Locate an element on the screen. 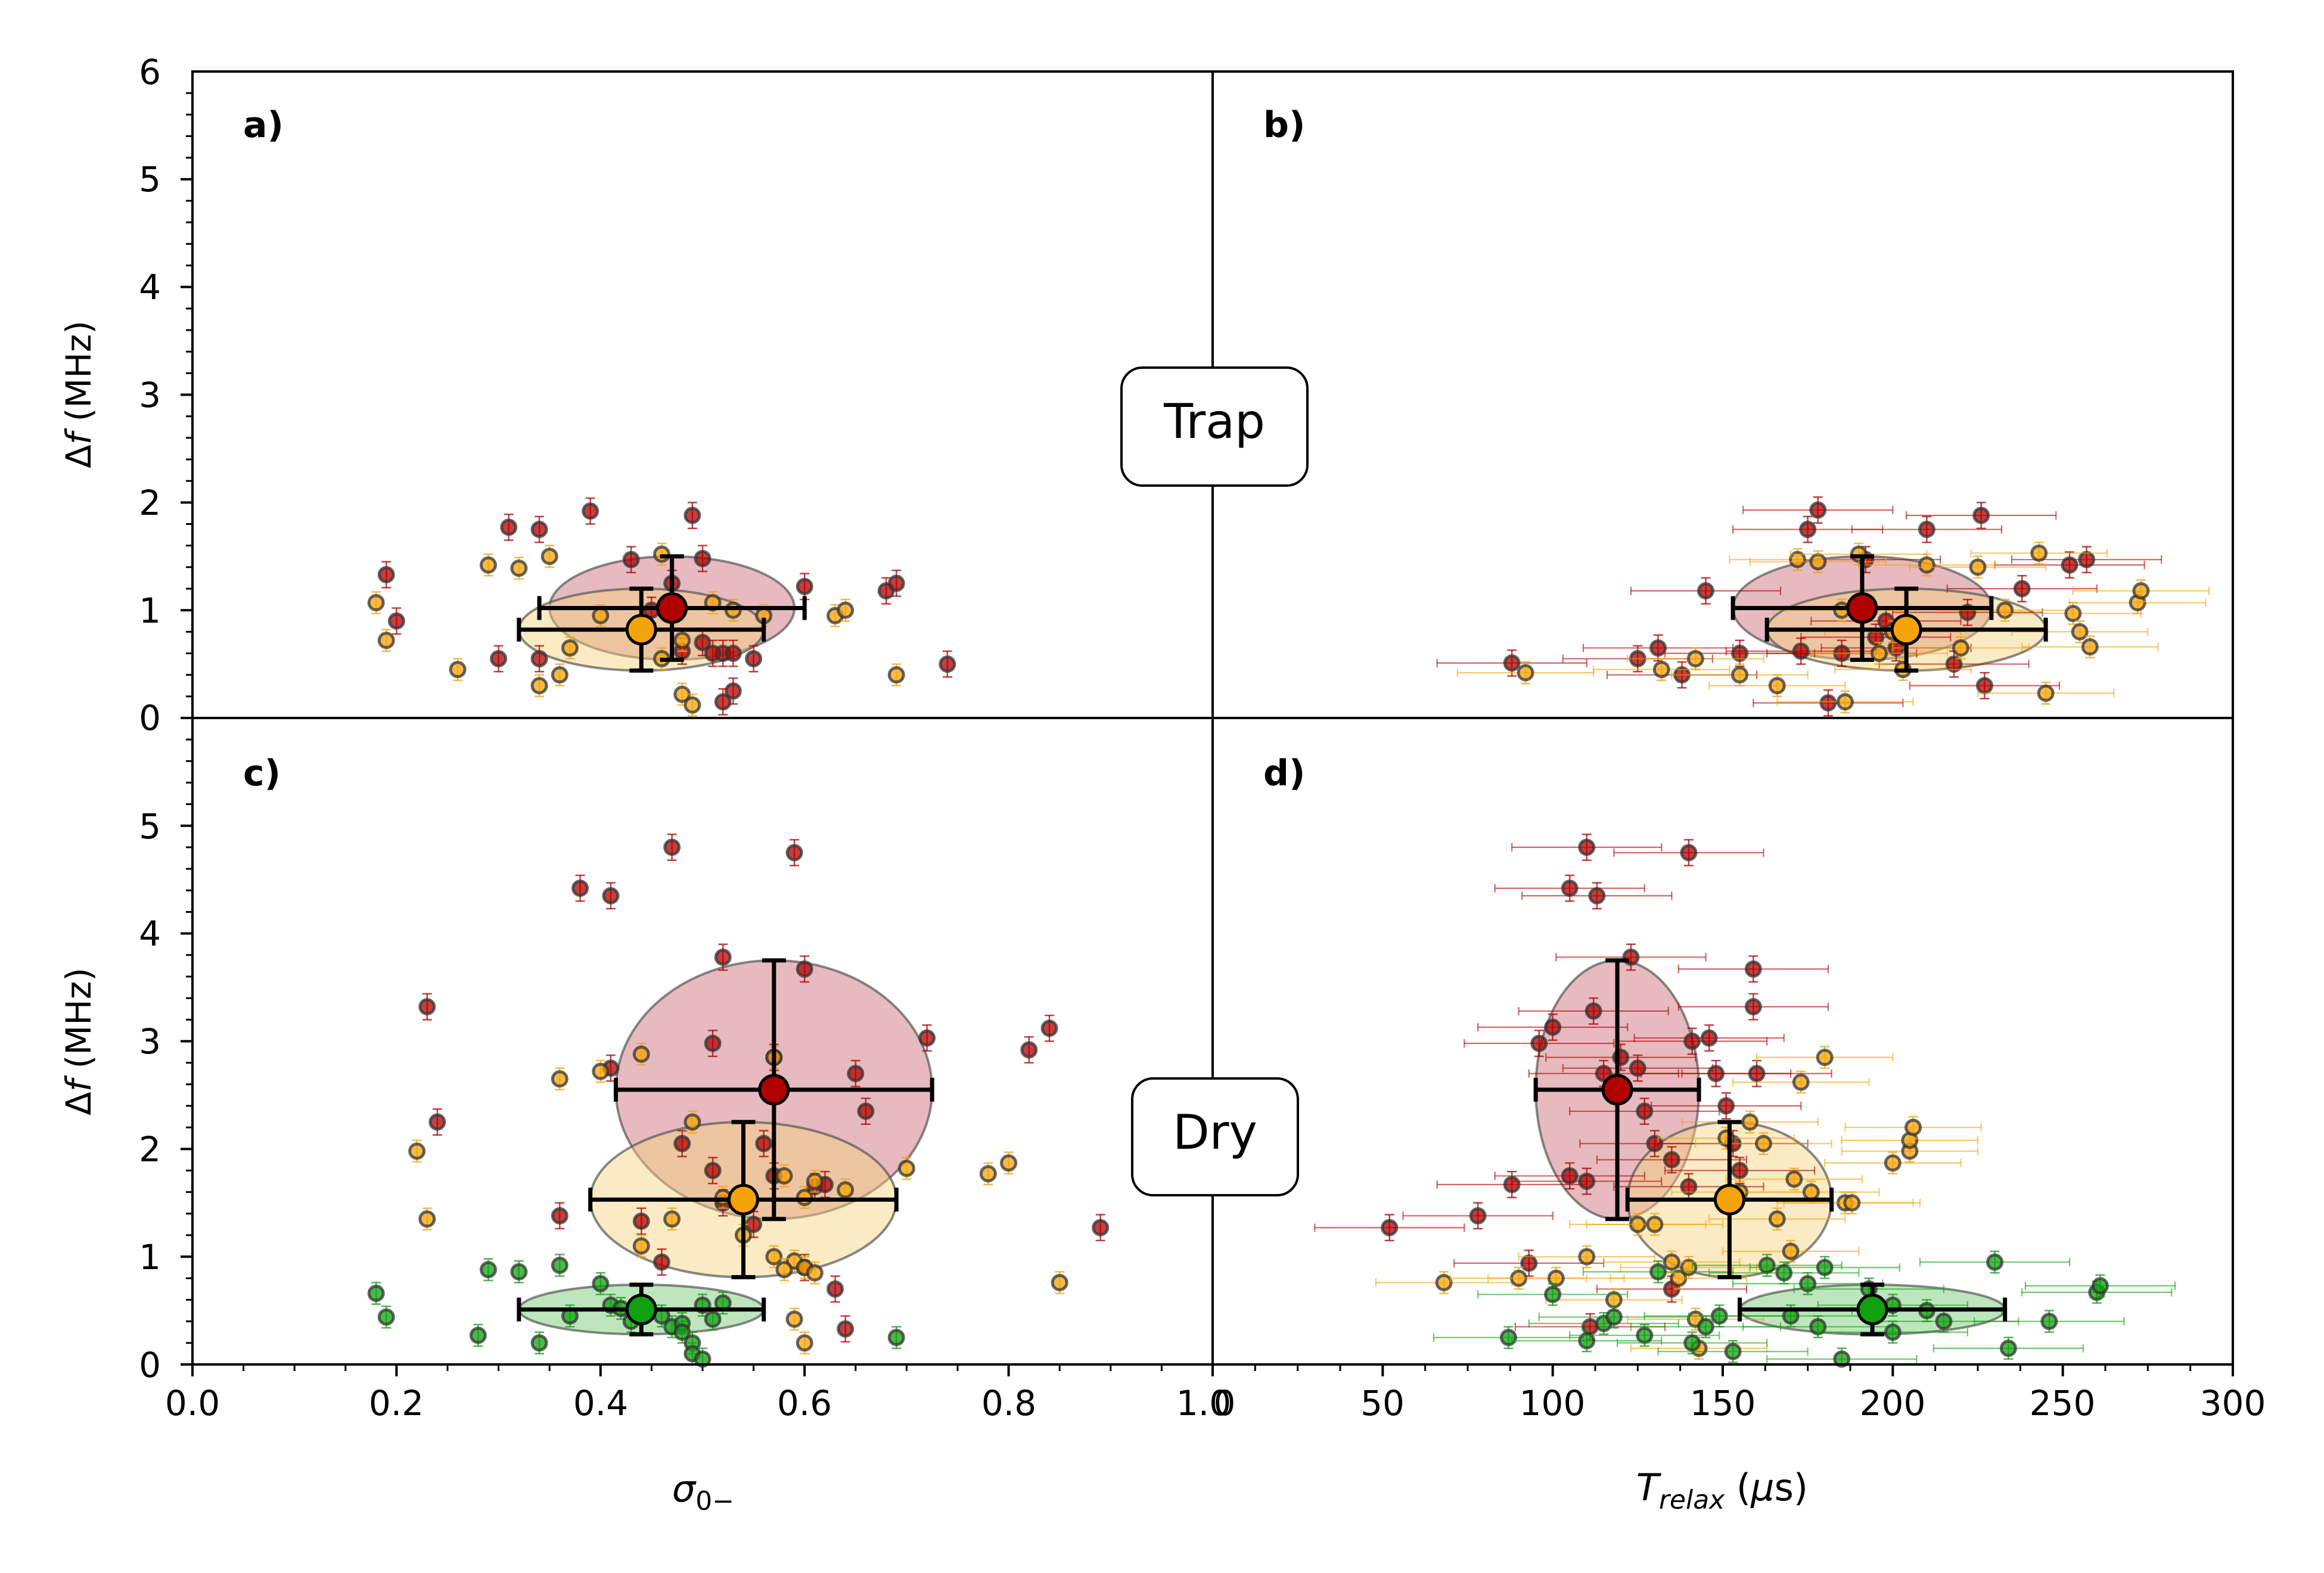 The width and height of the screenshot is (2324, 1573). d-marker-orange is located at coordinates (1893, 1163).